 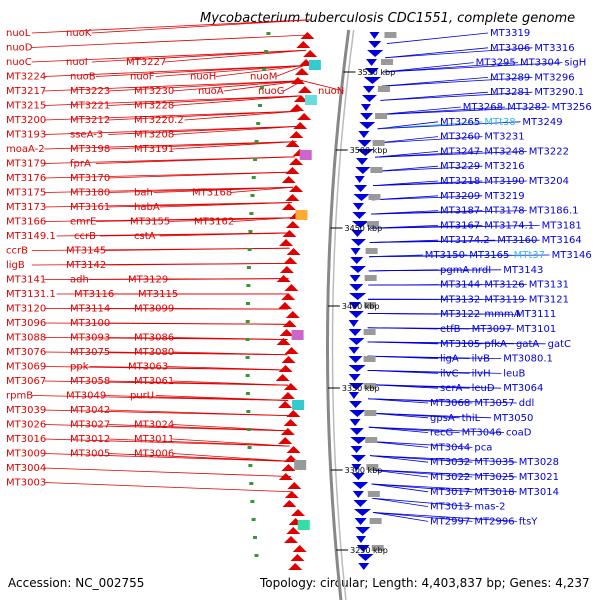 What do you see at coordinates (26, 439) in the screenshot?
I see `gene-label-left: MT3016` at bounding box center [26, 439].